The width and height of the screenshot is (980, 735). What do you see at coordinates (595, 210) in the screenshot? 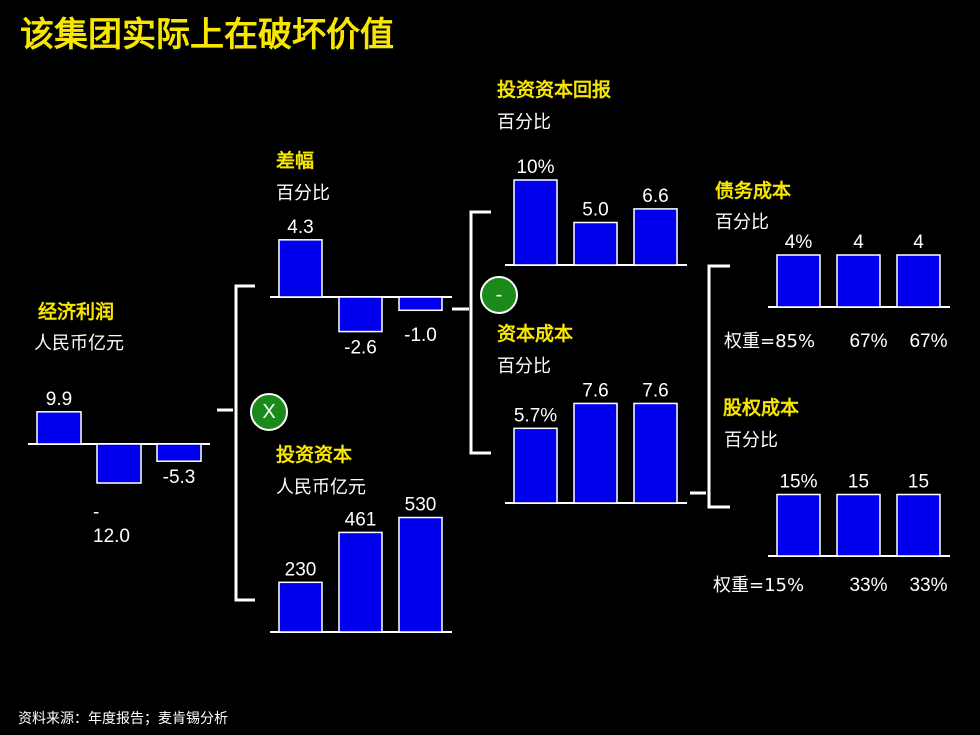
I see `roic-label-2: 5.0` at bounding box center [595, 210].